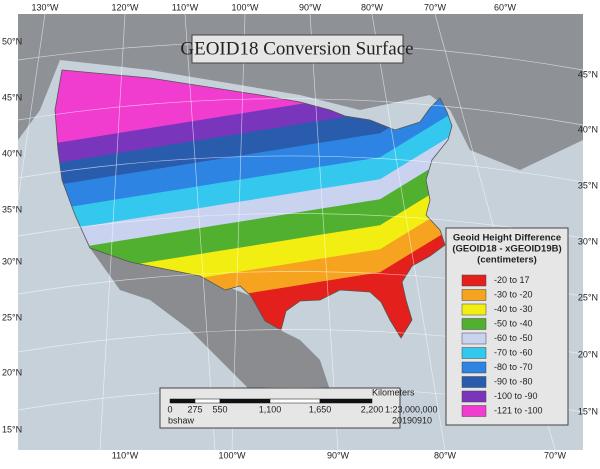 This screenshot has height=469, width=600. Describe the element at coordinates (513, 352) in the screenshot. I see `legend-label: -70 to -60` at that location.